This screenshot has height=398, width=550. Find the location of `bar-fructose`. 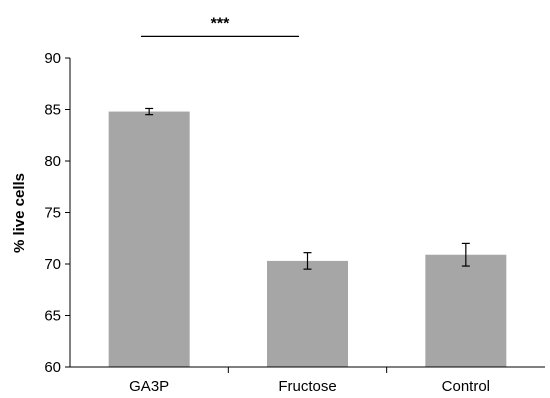

bar-fructose is located at coordinates (307, 313).